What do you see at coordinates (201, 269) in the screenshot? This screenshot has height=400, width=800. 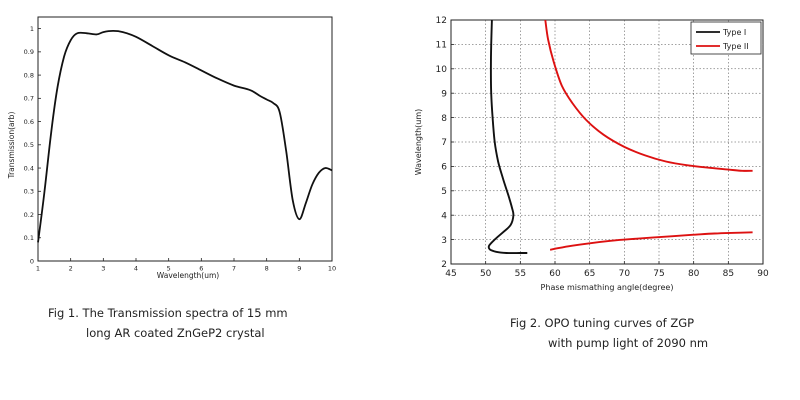 I see `x-tick-label: 6` at bounding box center [201, 269].